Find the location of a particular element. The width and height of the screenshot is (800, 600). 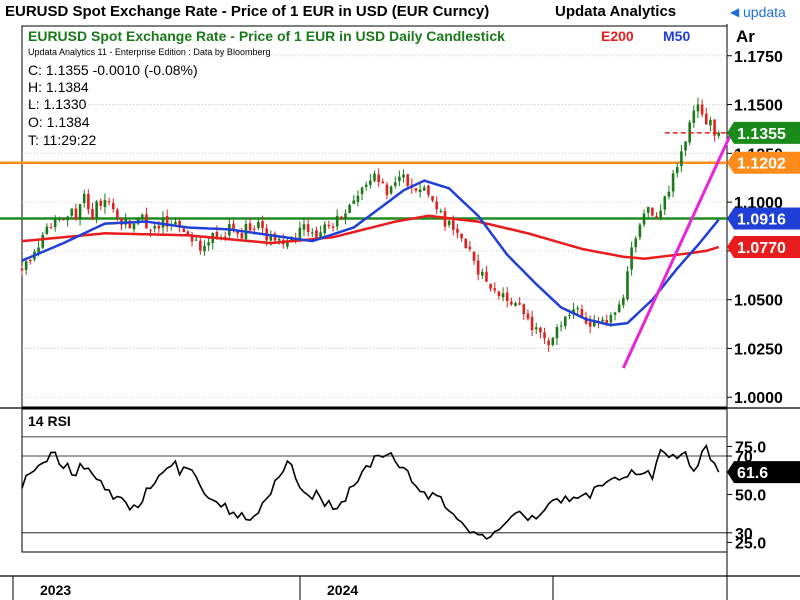

rsi-title: 14 RSI is located at coordinates (49, 421).